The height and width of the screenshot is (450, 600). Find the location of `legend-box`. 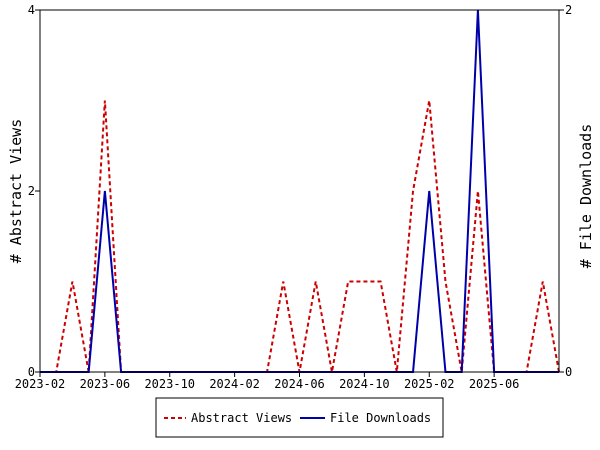

legend-box is located at coordinates (299, 417).